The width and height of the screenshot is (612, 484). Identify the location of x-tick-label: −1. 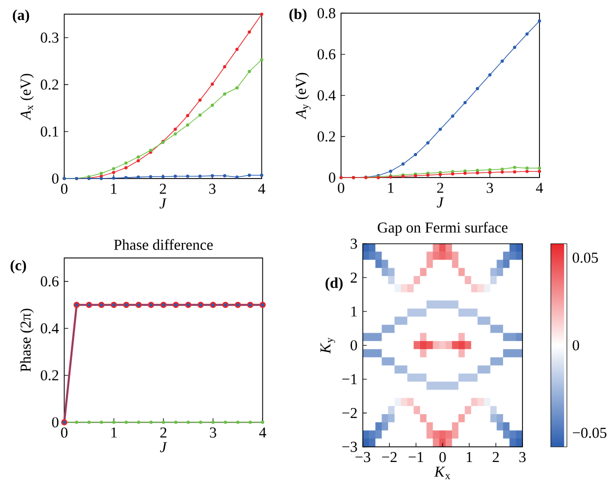
(416, 457).